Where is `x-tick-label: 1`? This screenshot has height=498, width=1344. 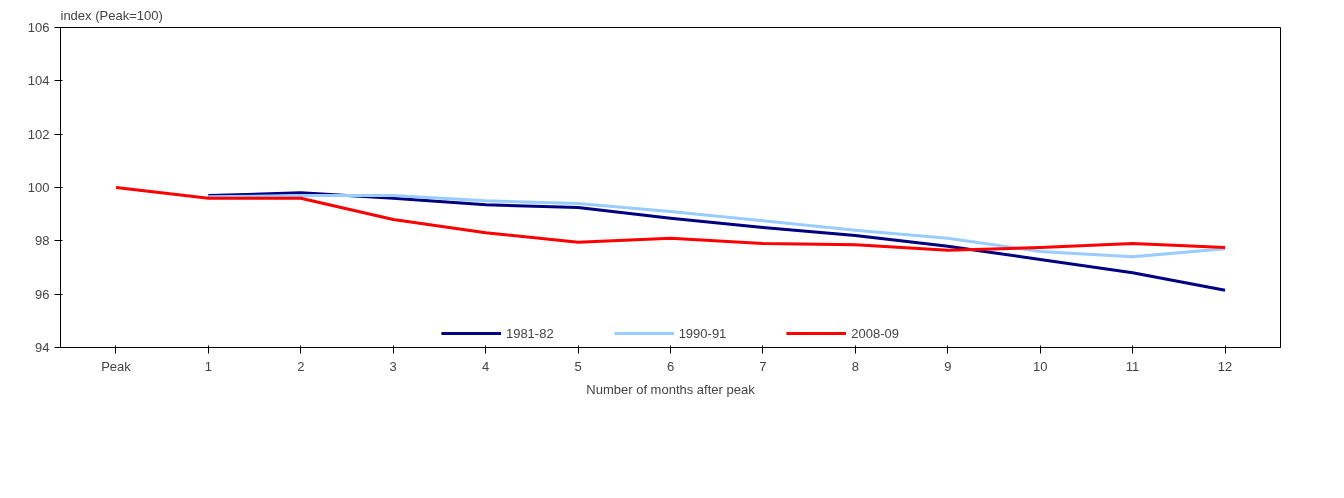 x-tick-label: 1 is located at coordinates (208, 366).